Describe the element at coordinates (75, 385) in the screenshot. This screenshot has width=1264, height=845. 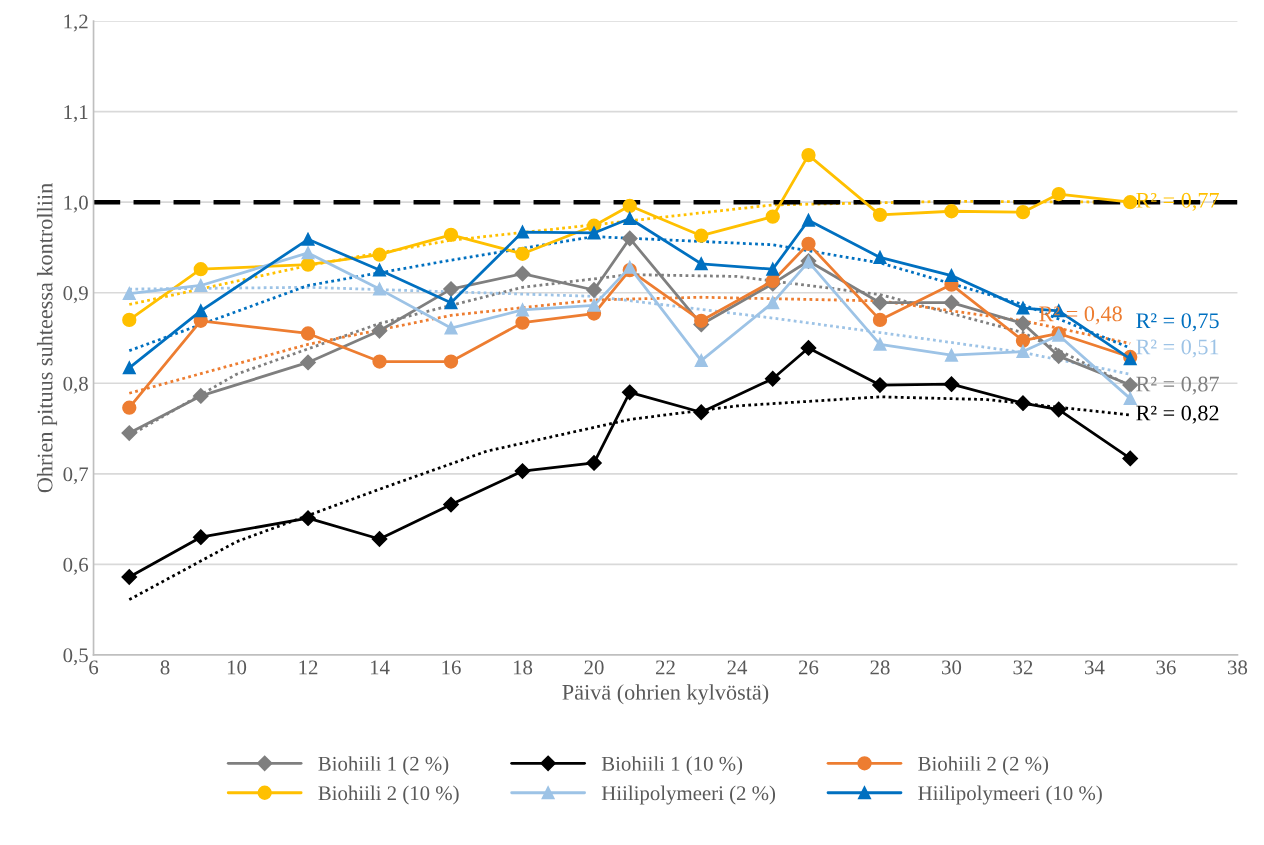
I see `y-tick-label: 0,8` at that location.